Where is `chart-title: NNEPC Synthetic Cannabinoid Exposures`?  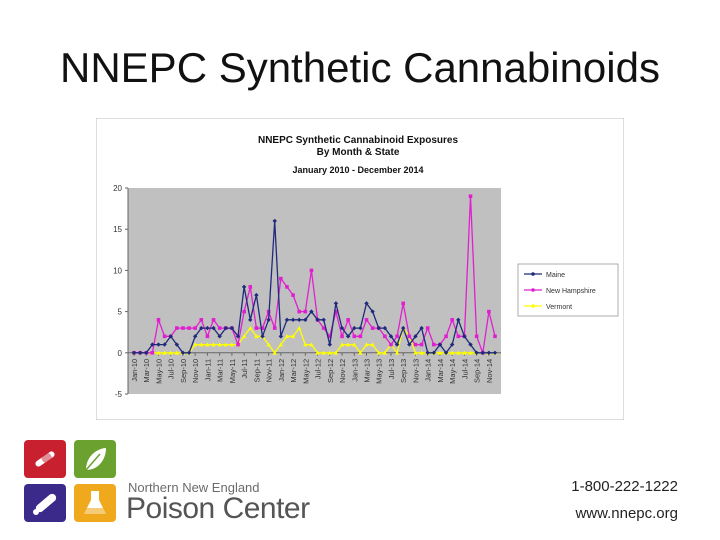
chart-title: NNEPC Synthetic Cannabinoid Exposures is located at coordinates (358, 140).